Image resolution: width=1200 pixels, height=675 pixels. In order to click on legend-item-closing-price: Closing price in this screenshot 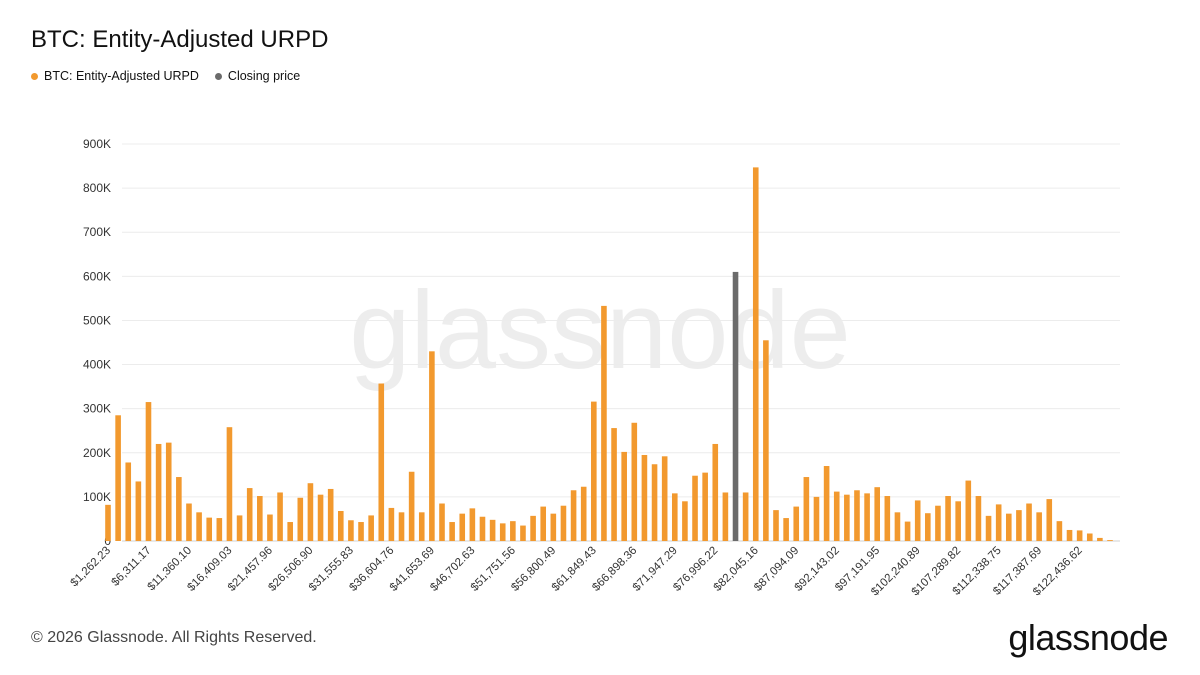, I will do `click(257, 76)`.